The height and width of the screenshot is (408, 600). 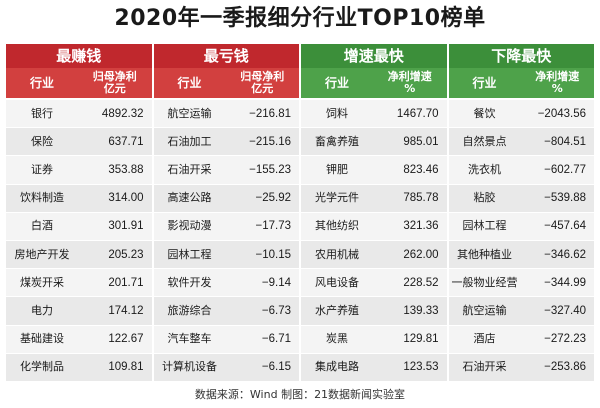 What do you see at coordinates (226, 255) in the screenshot?
I see `table-row: 园林工程 −10.15` at bounding box center [226, 255].